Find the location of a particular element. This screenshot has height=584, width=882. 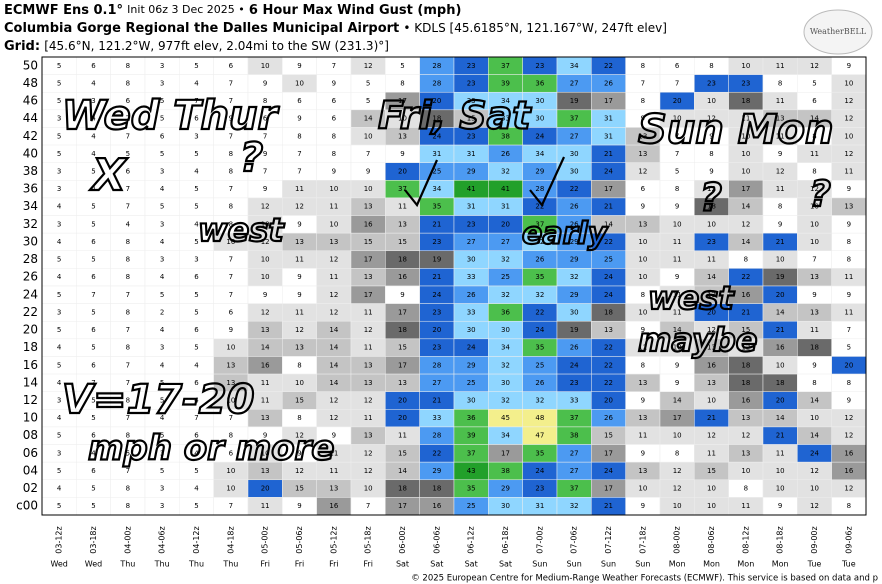

x-tick-label: 06-12z is located at coordinates (471, 539).